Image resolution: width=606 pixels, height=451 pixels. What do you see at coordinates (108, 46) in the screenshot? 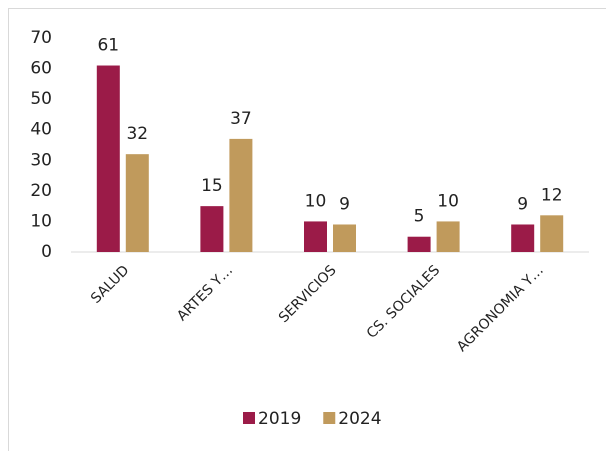
I see `data-label: 61` at bounding box center [108, 46].